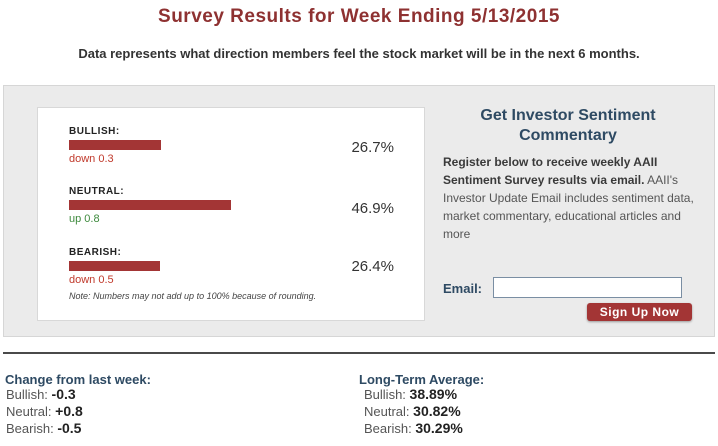 This screenshot has width=718, height=446. What do you see at coordinates (437, 411) in the screenshot?
I see `average-neutral-value: 30.82%` at bounding box center [437, 411].